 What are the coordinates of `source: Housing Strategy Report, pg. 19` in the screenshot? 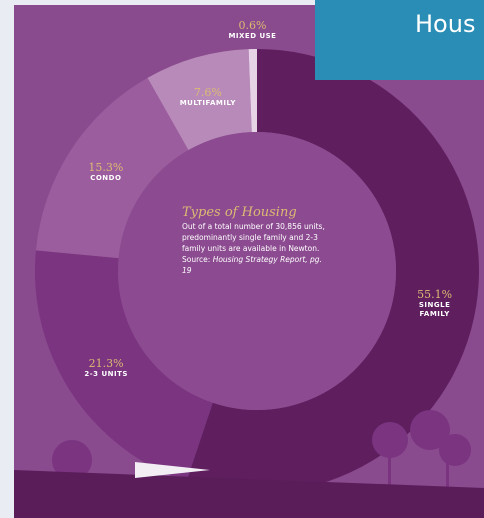 It's located at (252, 265).